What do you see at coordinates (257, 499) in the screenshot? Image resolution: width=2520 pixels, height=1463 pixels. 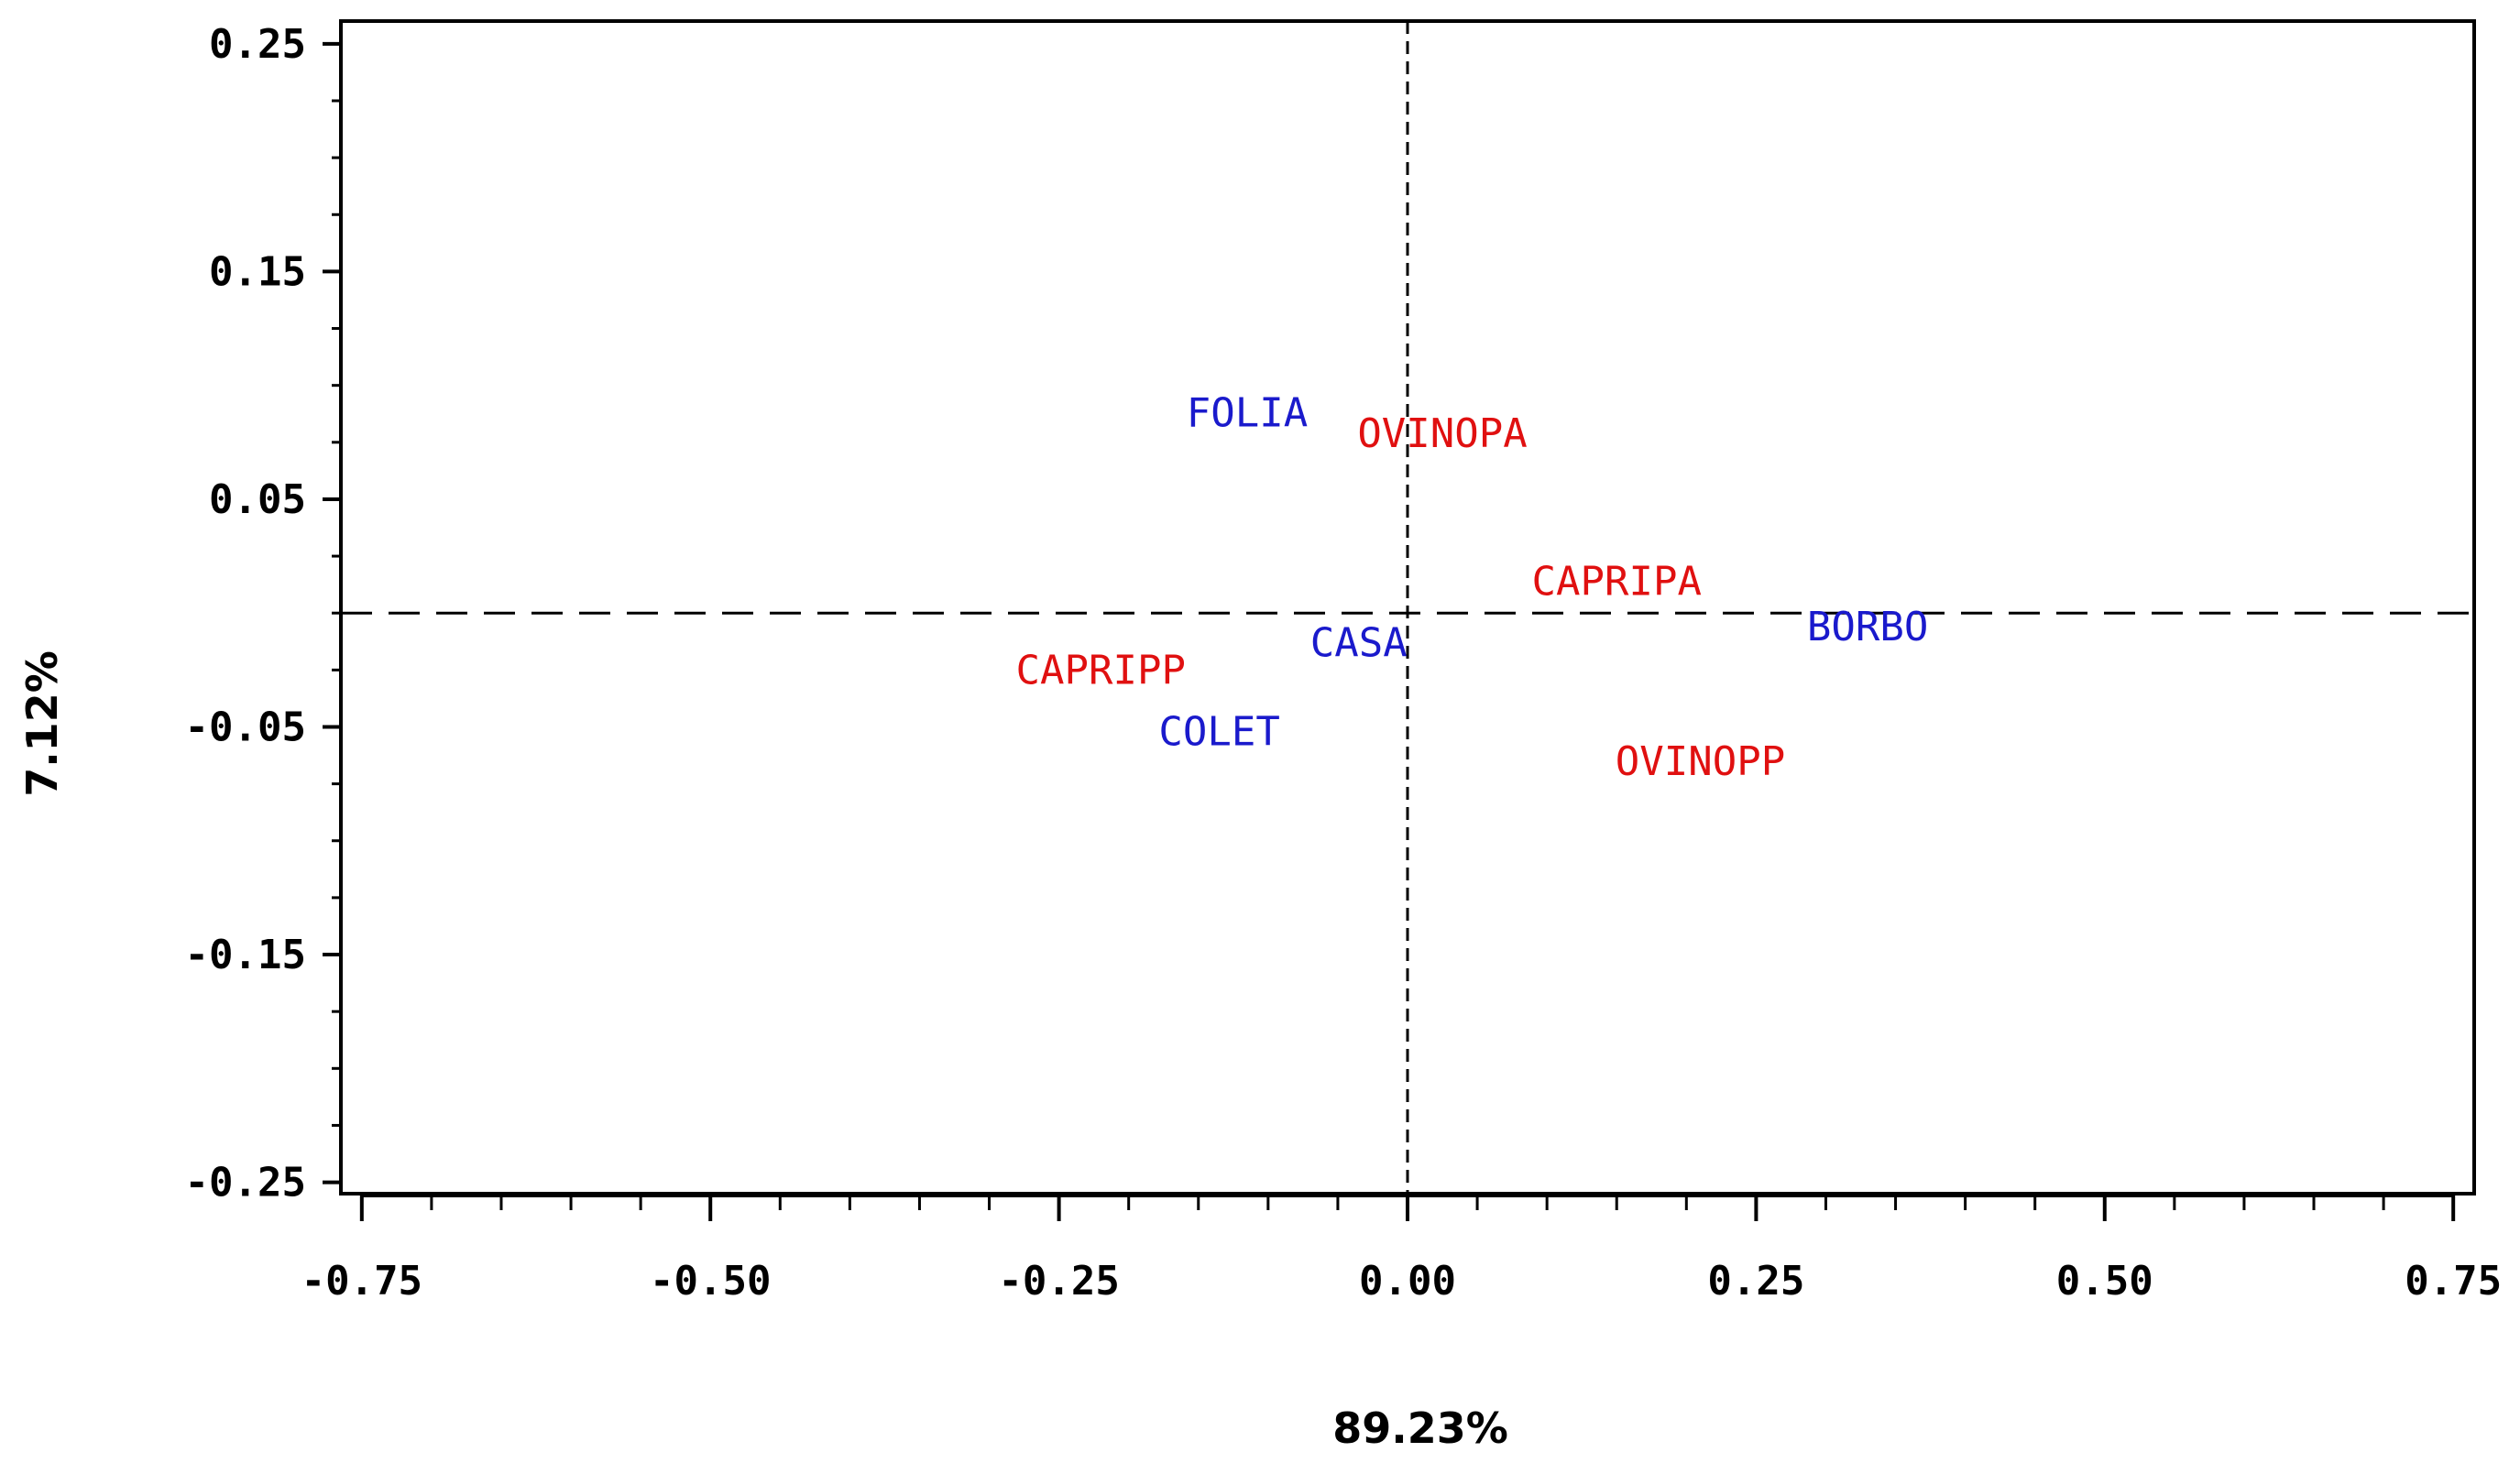 I see `y-tick-label: 0.05` at bounding box center [257, 499].